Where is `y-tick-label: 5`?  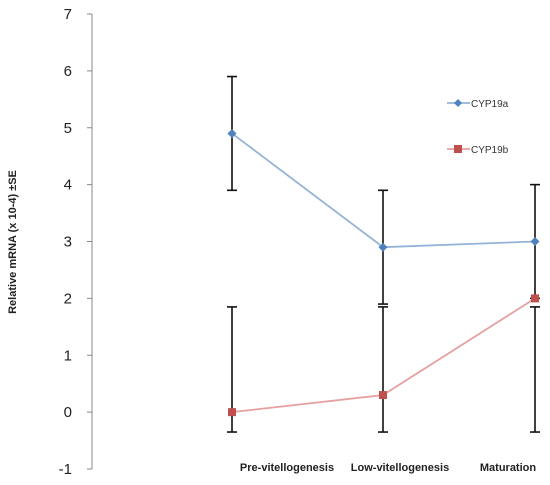 y-tick-label: 5 is located at coordinates (68, 128).